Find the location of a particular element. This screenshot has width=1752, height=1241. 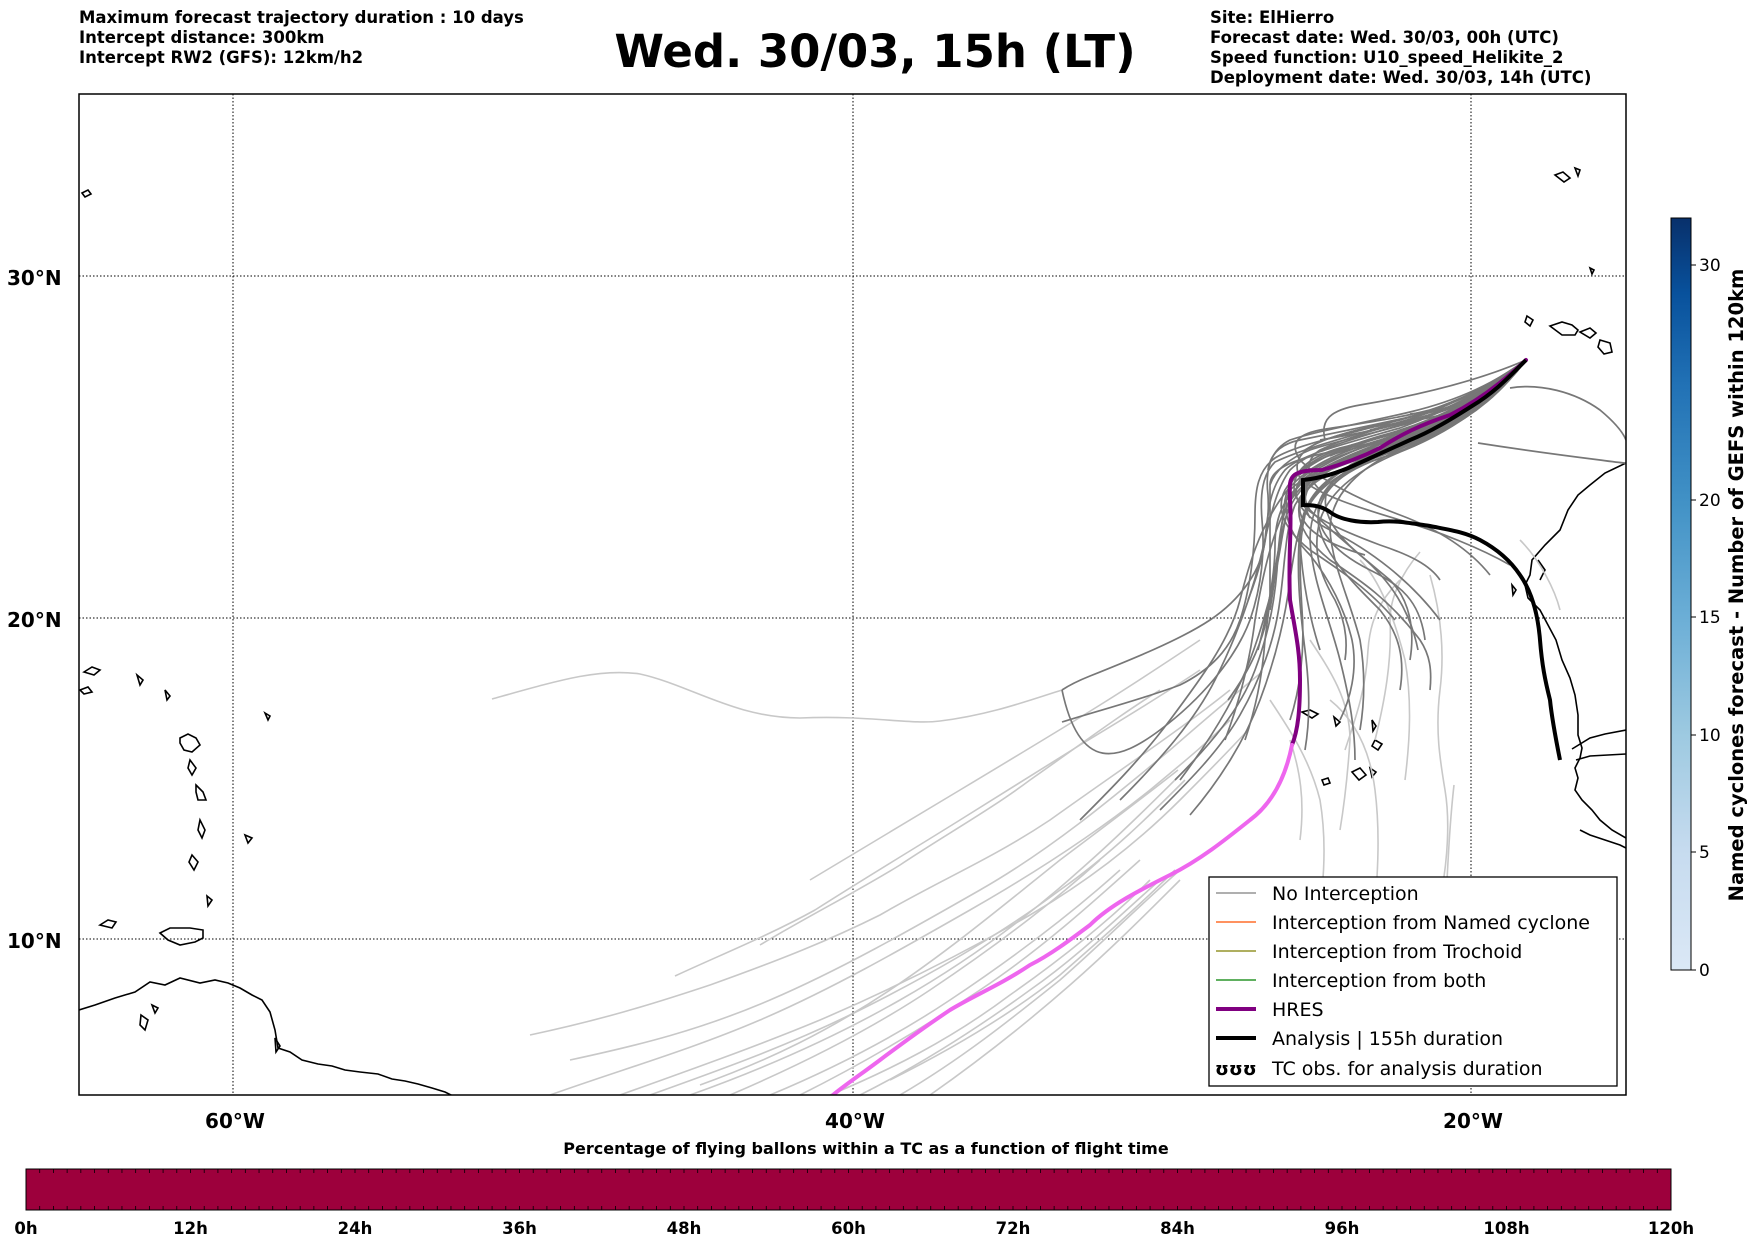

bottom-colorbar-tick-84h: 84h is located at coordinates (1177, 1228).